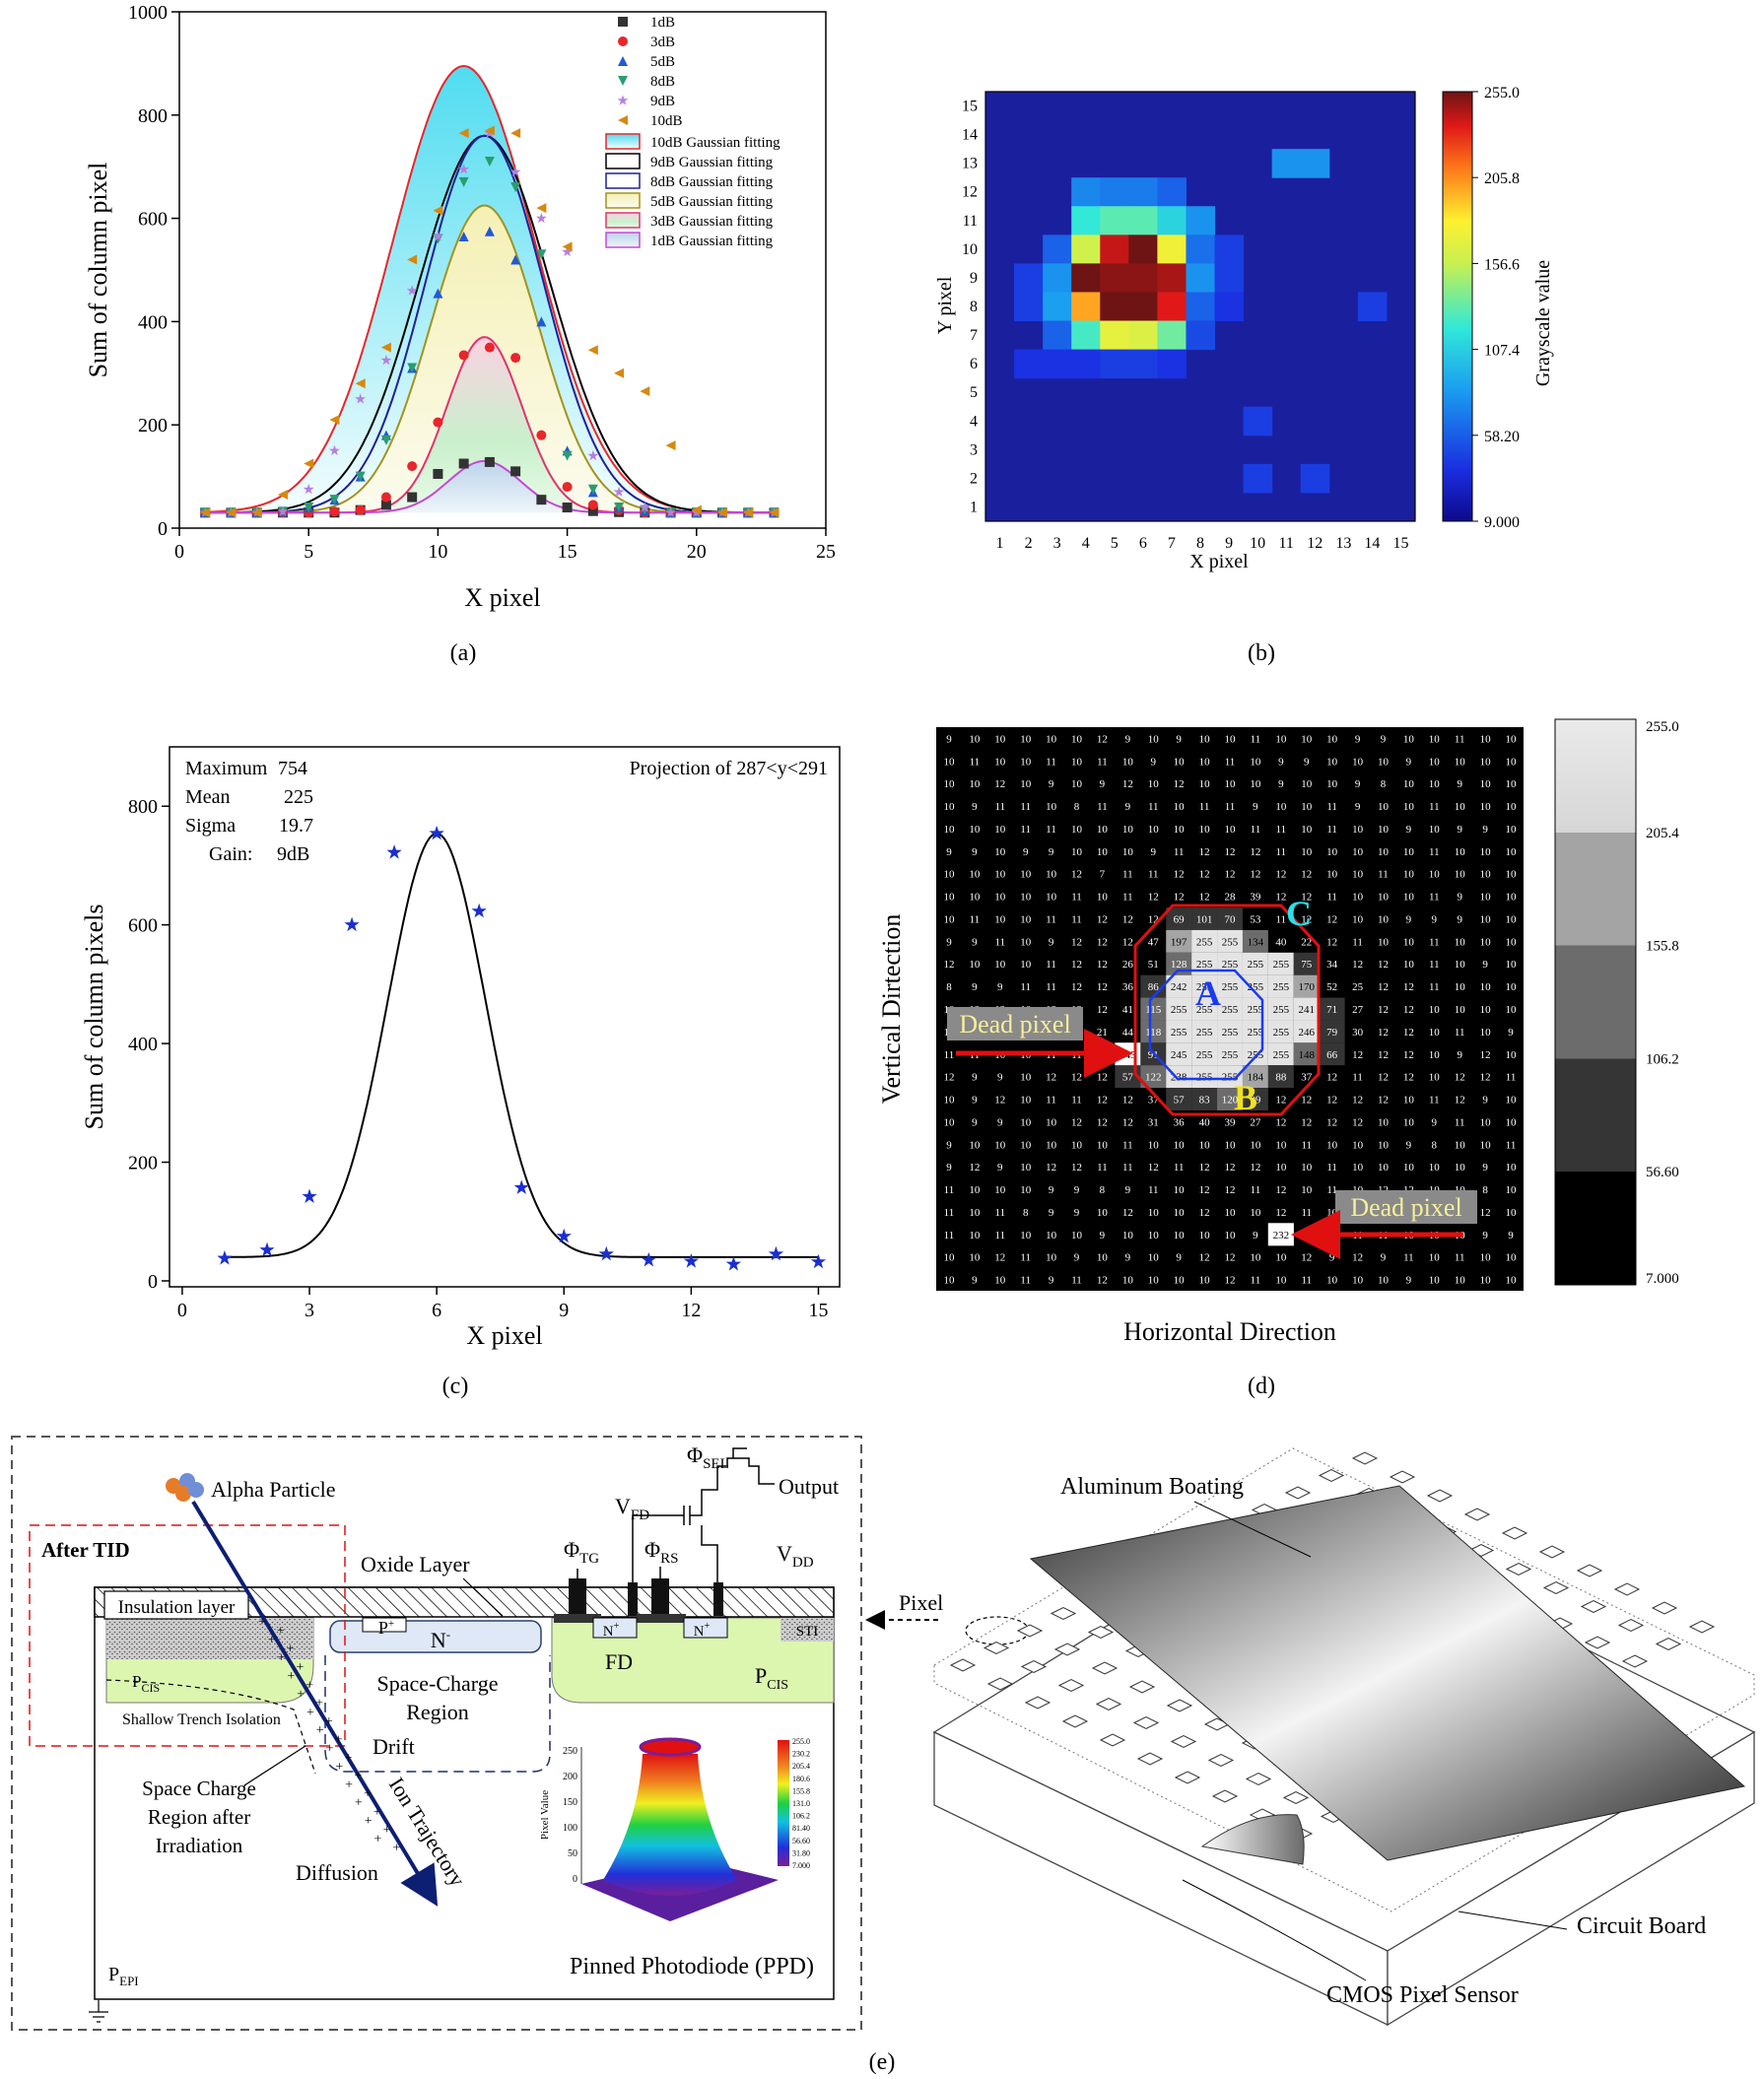 The width and height of the screenshot is (1764, 2079). I want to click on b-heatmap-frame, so click(1200, 307).